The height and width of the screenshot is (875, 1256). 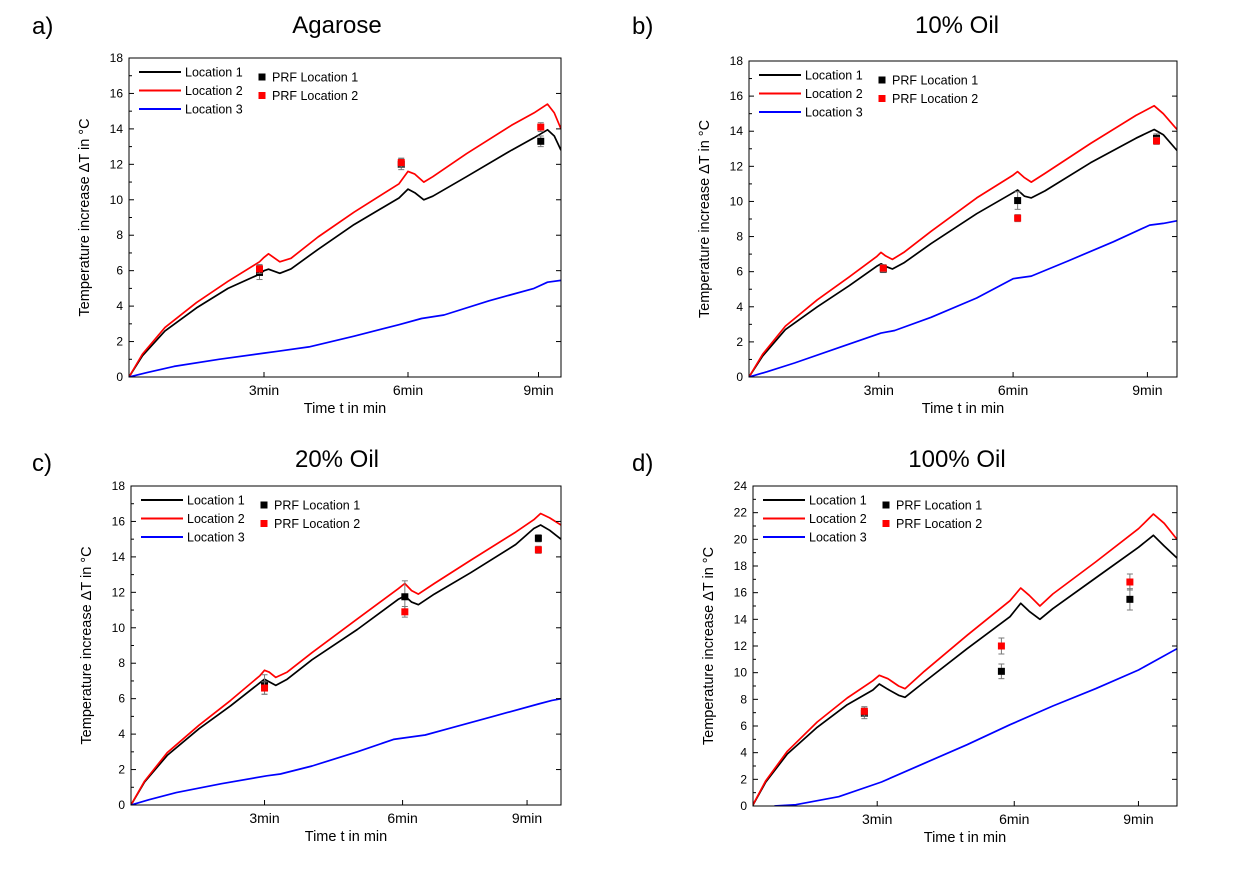 What do you see at coordinates (957, 25) in the screenshot?
I see `chart-title: 10% Oil` at bounding box center [957, 25].